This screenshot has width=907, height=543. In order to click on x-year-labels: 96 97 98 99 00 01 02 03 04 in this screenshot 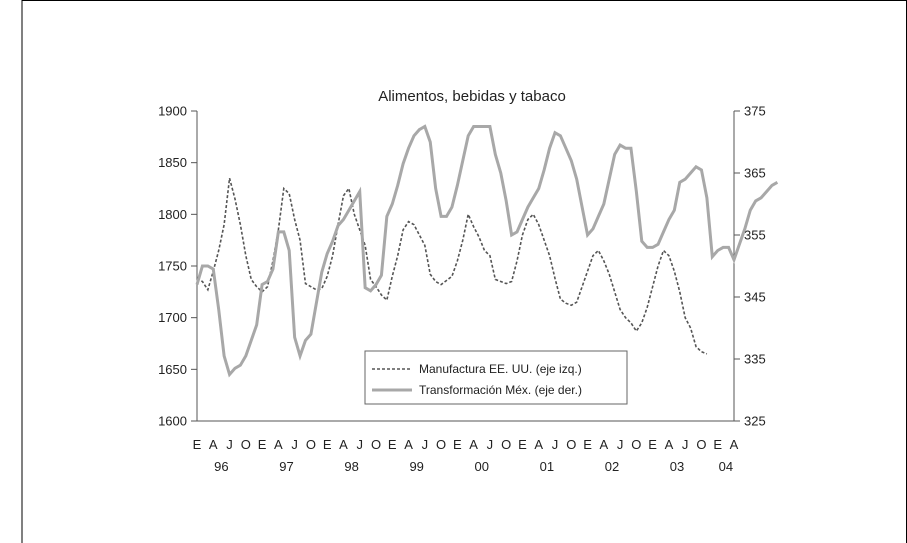, I will do `click(473, 466)`.